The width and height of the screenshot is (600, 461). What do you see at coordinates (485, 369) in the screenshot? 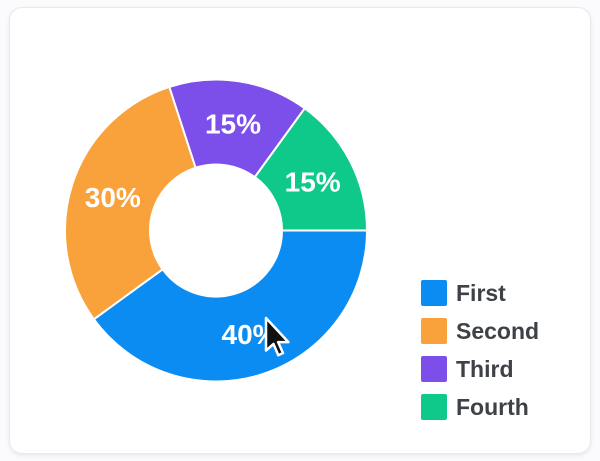
I see `legend-label-third: Third` at bounding box center [485, 369].